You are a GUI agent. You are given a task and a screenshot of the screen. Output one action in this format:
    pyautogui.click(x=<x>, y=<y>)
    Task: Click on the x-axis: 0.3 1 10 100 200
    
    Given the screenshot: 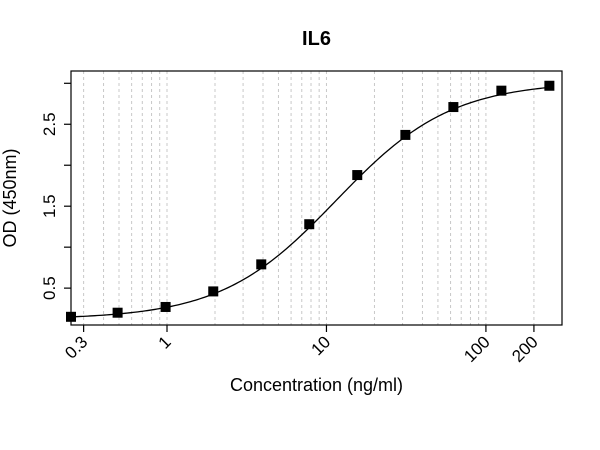 What is the action you would take?
    pyautogui.click(x=301, y=345)
    